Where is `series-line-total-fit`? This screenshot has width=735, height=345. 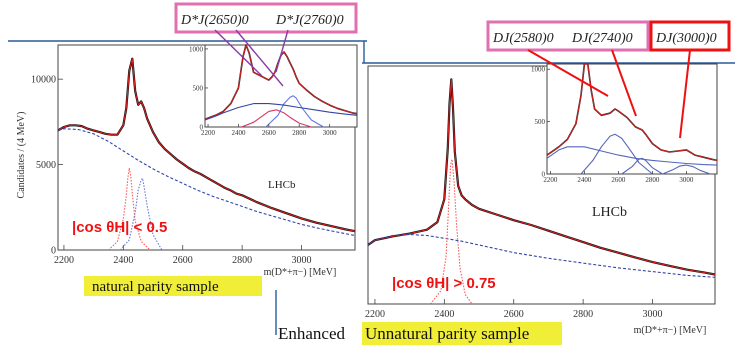 series-line-total-fit is located at coordinates (632, 112).